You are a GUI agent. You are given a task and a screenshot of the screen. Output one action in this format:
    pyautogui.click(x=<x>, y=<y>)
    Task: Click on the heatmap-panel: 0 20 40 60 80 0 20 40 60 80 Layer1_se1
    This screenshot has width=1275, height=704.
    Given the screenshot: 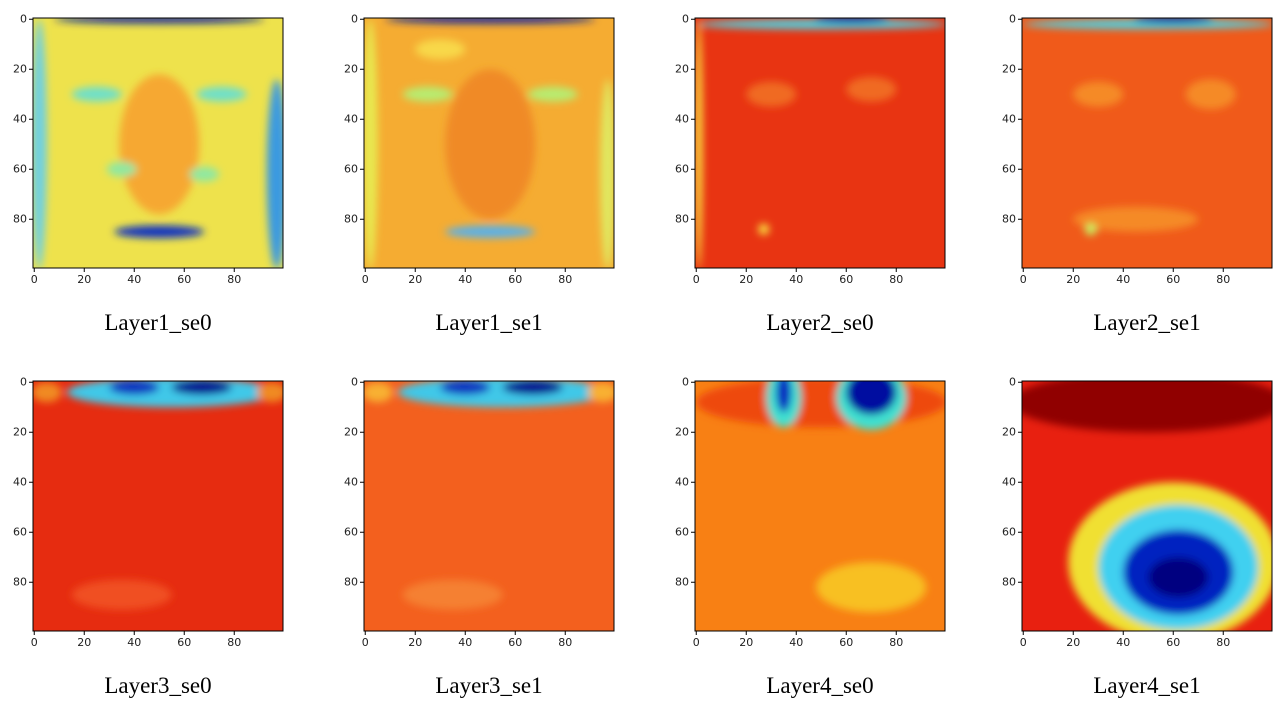 What is the action you would take?
    pyautogui.click(x=479, y=173)
    